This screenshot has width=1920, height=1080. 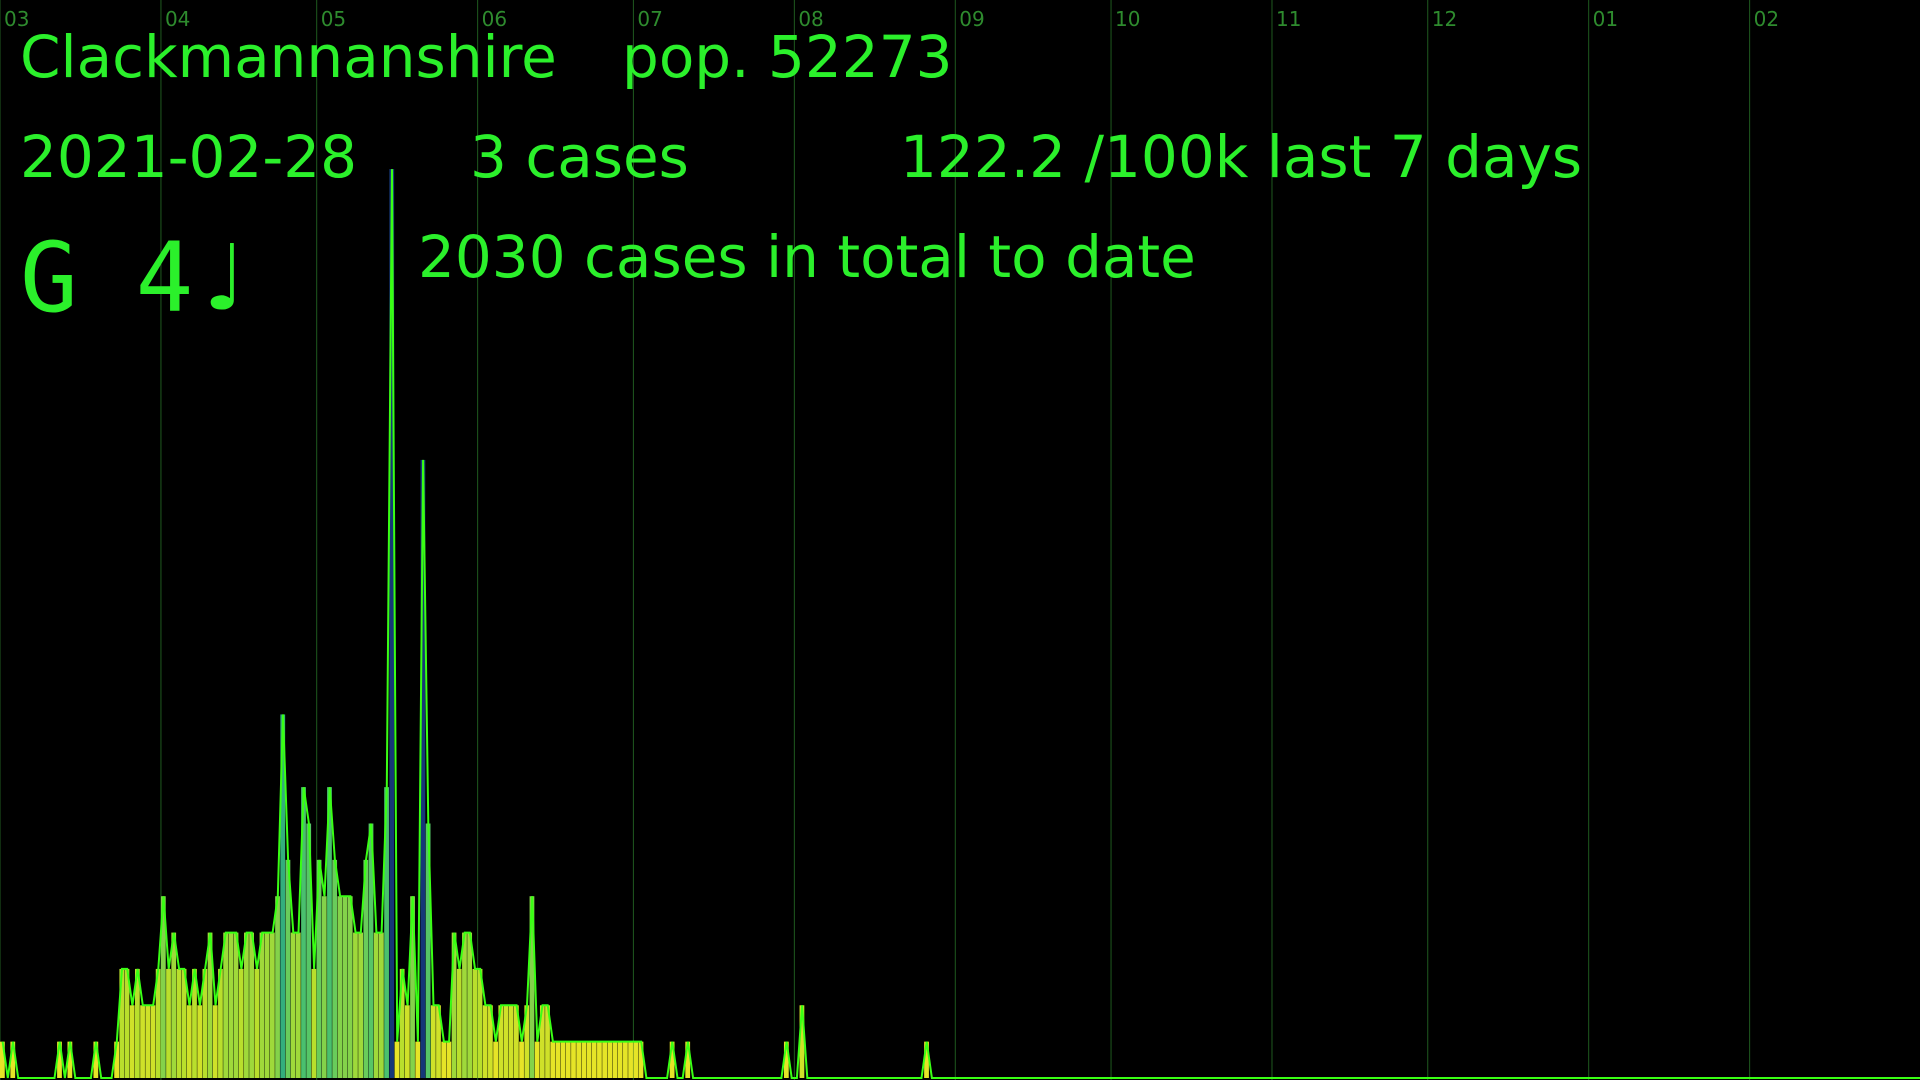 What do you see at coordinates (136, 278) in the screenshot?
I see `note-indicator: G 4♩` at bounding box center [136, 278].